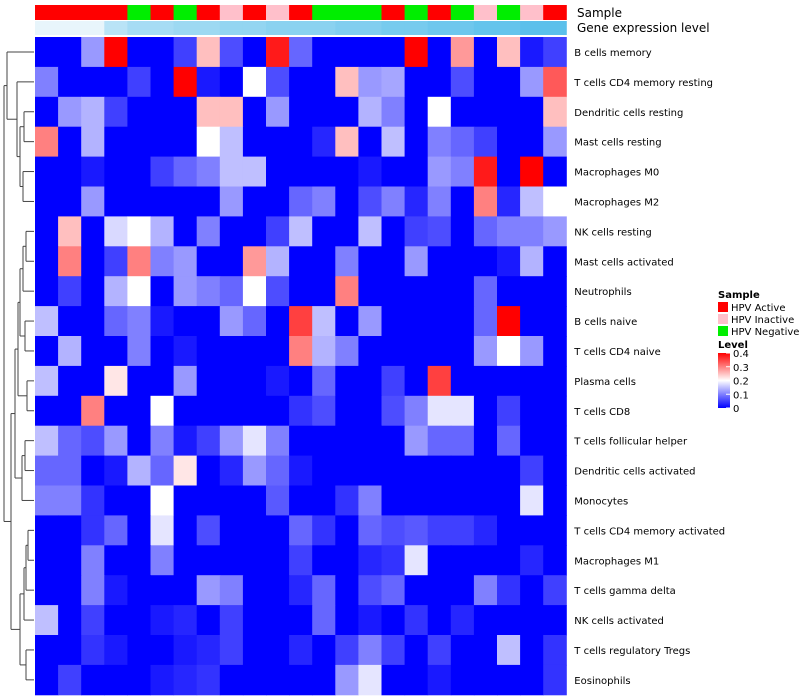 This screenshot has height=700, width=800. What do you see at coordinates (741, 382) in the screenshot?
I see `legend-tick-label: 0.2` at bounding box center [741, 382].